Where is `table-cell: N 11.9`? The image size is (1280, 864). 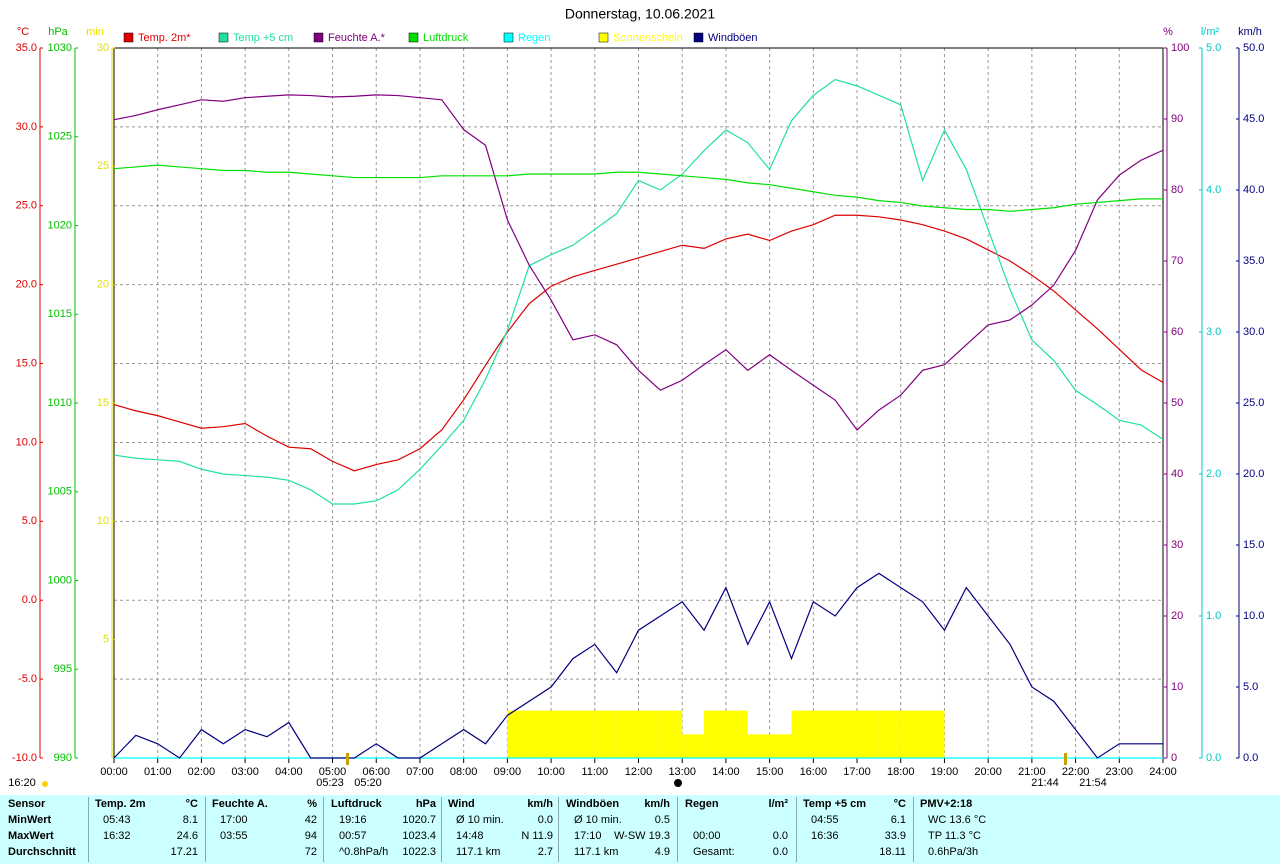 table-cell: N 11.9 is located at coordinates (537, 836).